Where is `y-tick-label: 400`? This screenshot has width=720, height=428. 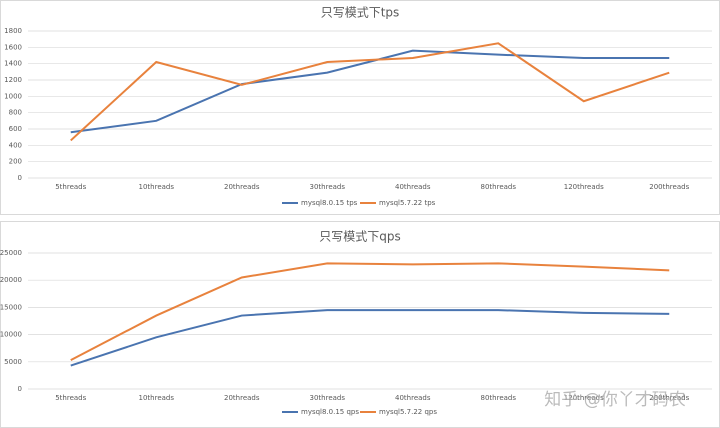
y-tick-label: 400 is located at coordinates (15, 145).